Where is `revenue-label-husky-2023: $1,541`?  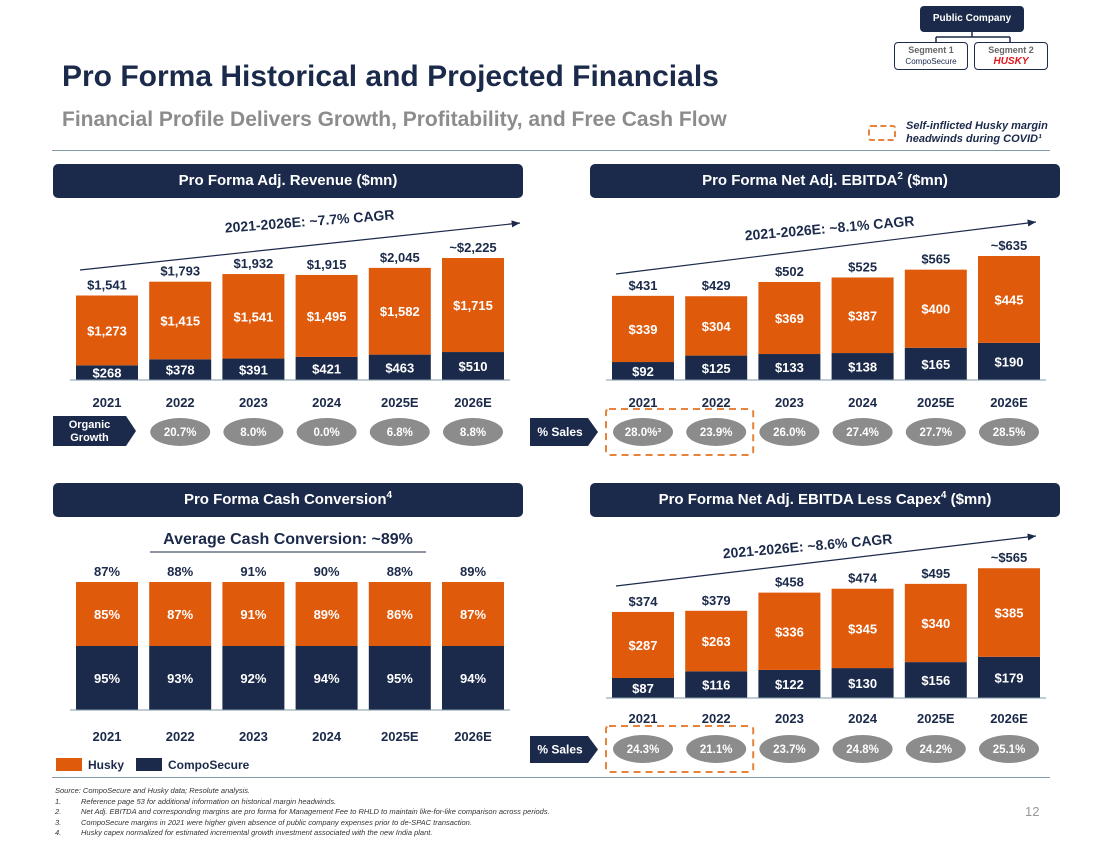 revenue-label-husky-2023: $1,541 is located at coordinates (254, 316).